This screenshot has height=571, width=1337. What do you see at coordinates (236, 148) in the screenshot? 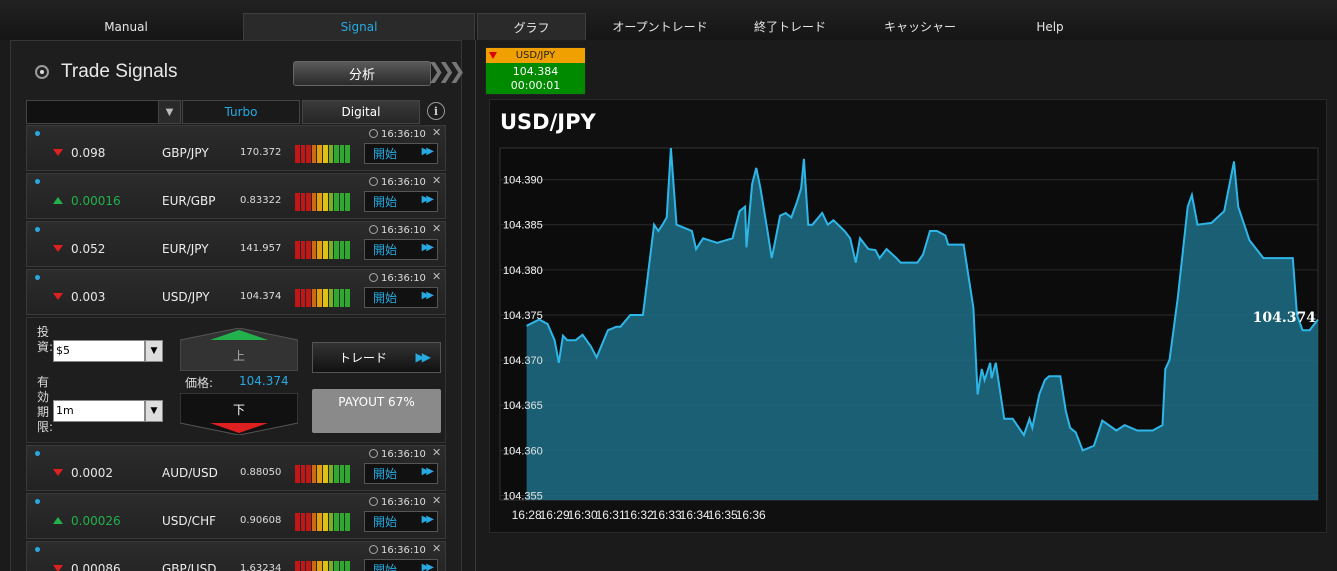
I see `signal-row: 16:36:10 ✕ 0.098 GBP/JPY 170.372 開始 ▶▶` at bounding box center [236, 148].